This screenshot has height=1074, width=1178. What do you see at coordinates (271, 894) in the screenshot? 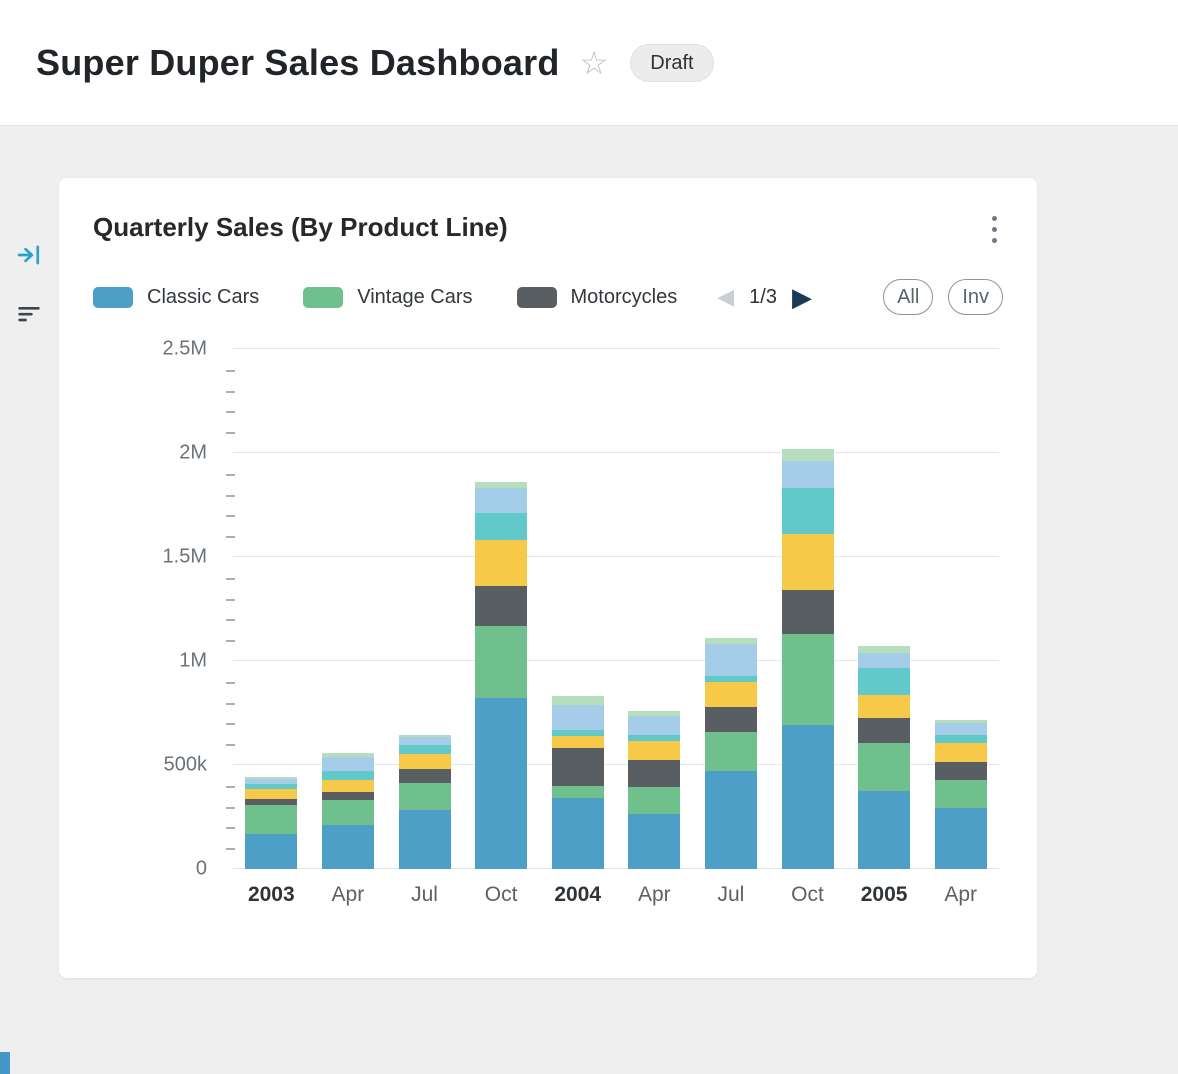
I see `x-tick-label: 2003` at bounding box center [271, 894].